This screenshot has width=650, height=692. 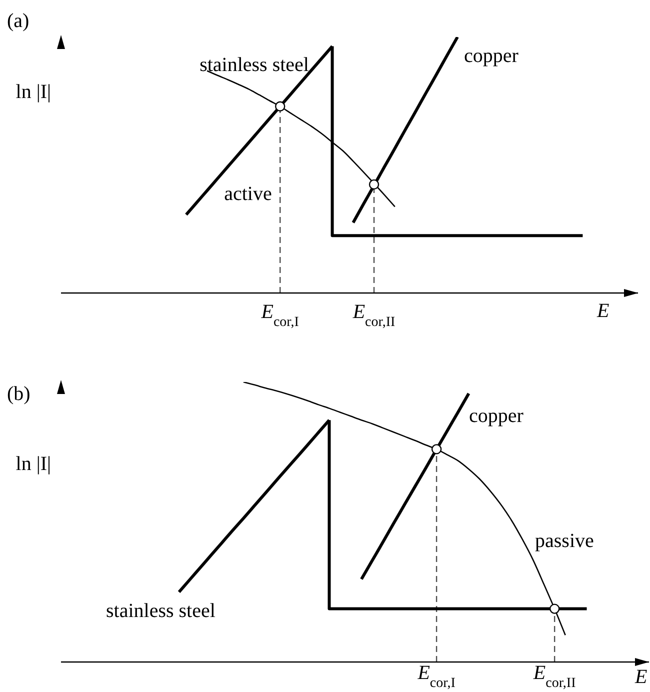 I want to click on annotation: passive, so click(x=564, y=541).